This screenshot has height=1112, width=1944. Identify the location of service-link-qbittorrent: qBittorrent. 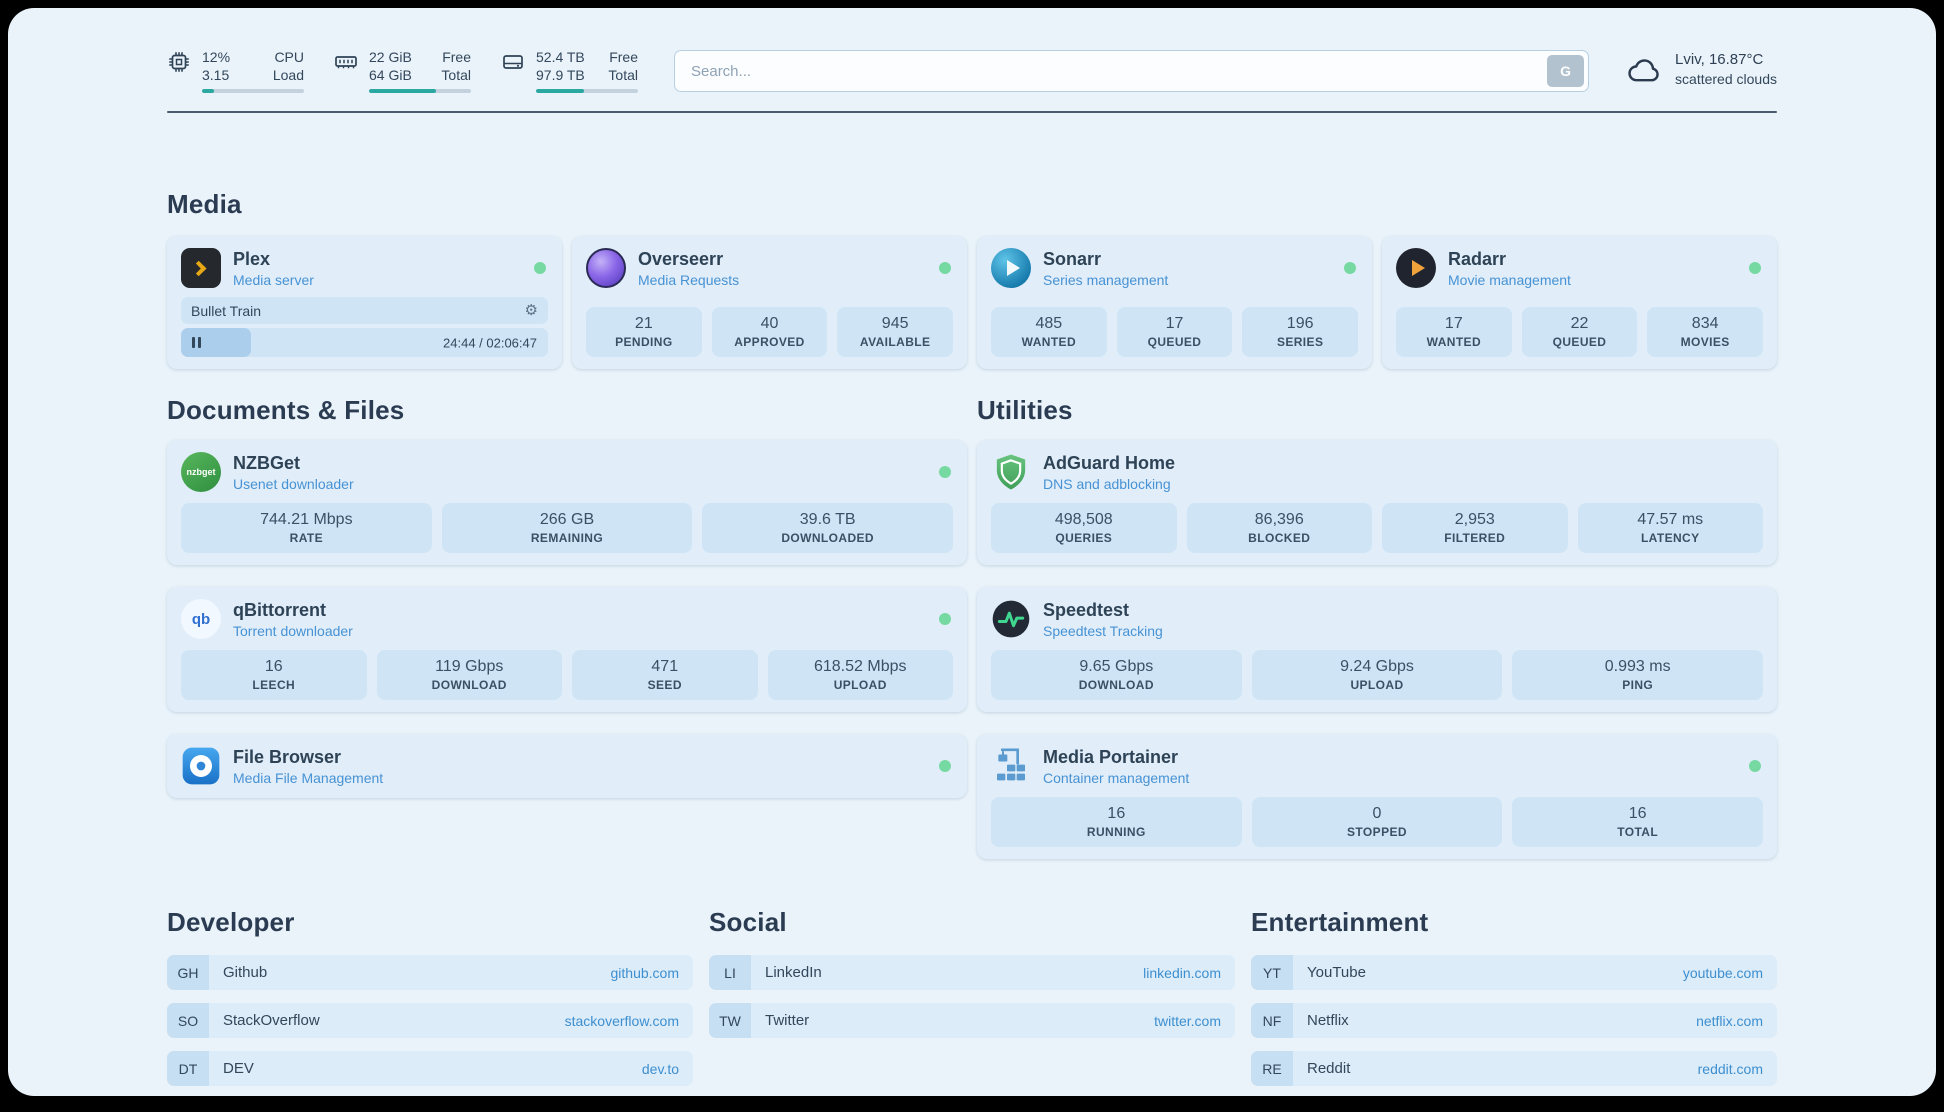
(279, 609).